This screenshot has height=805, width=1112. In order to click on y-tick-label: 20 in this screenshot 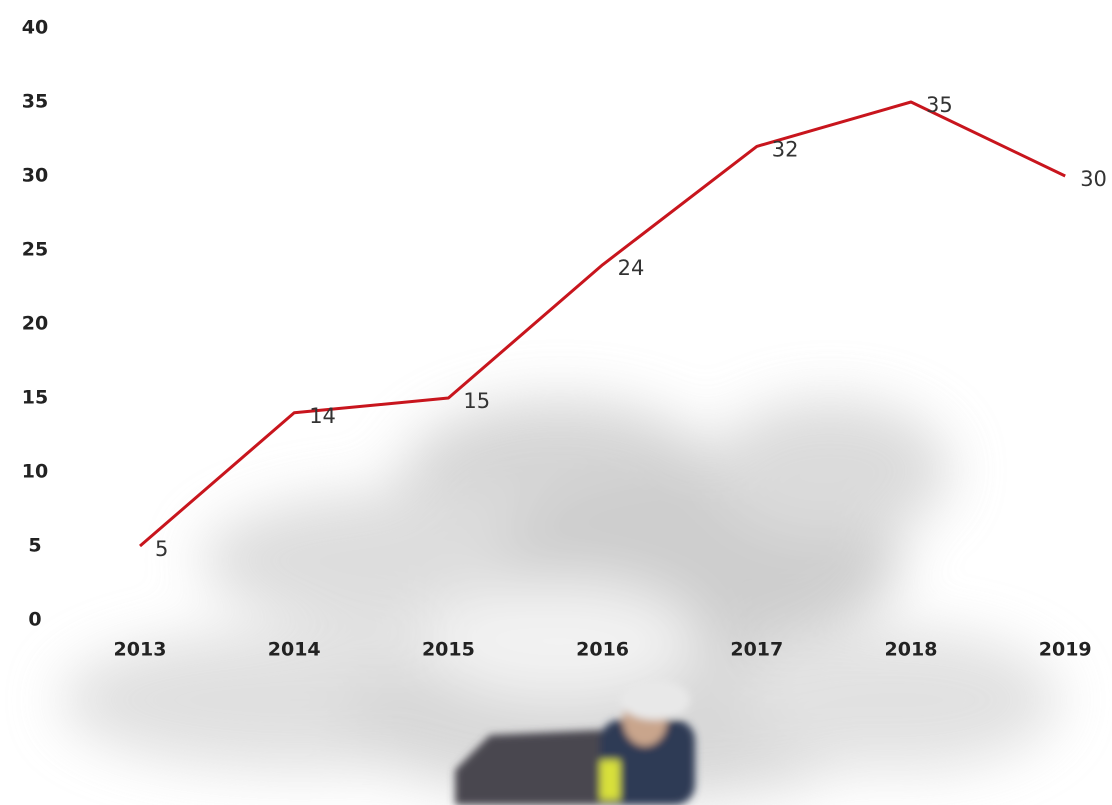, I will do `click(35, 324)`.